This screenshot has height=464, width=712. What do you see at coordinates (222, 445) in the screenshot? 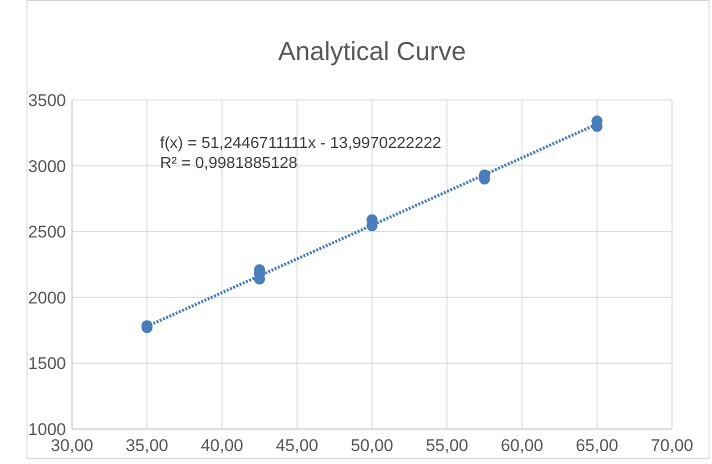
I see `x-tick-label: 40,00` at bounding box center [222, 445].